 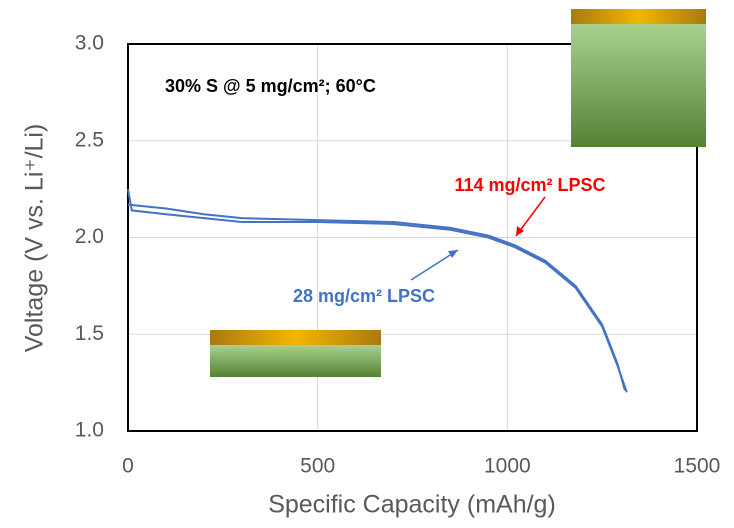 I want to click on arrow, so click(x=434, y=265).